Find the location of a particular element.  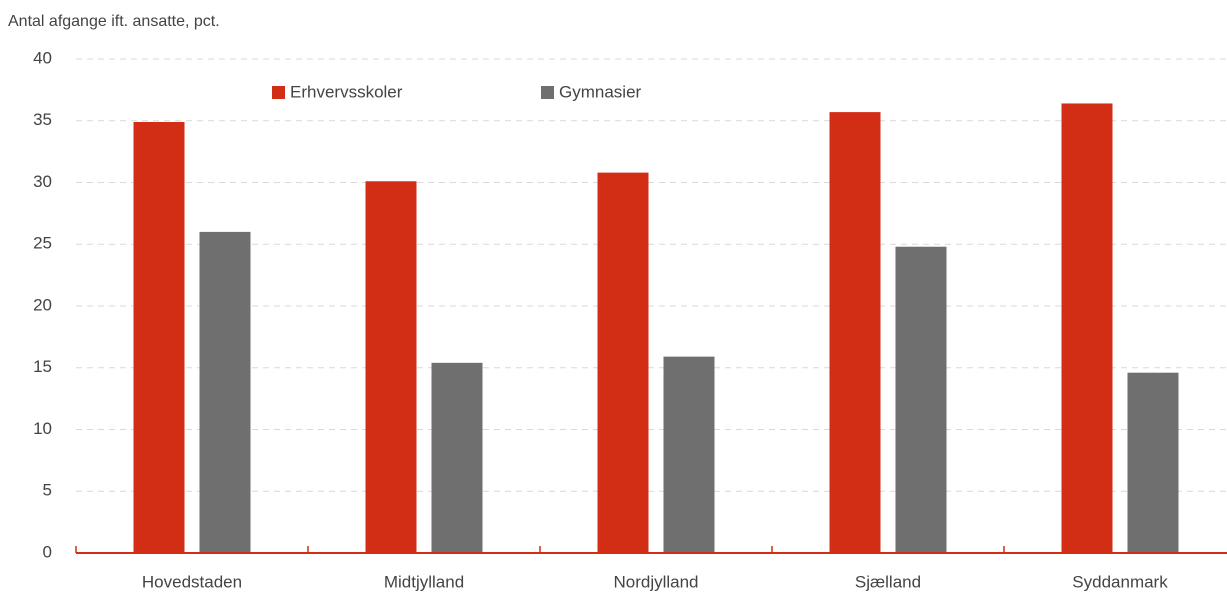

x-tick-label: Nordjylland is located at coordinates (655, 581).